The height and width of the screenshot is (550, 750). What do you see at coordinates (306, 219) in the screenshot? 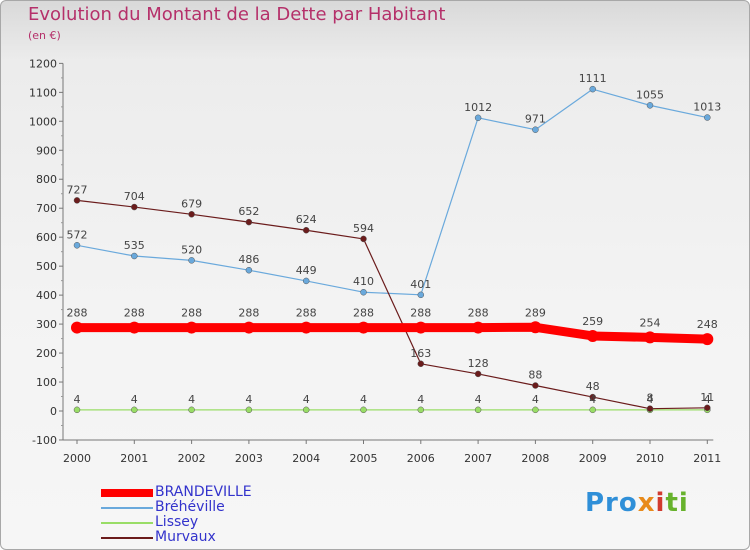
I see `data-label-murvaux: 624` at bounding box center [306, 219].